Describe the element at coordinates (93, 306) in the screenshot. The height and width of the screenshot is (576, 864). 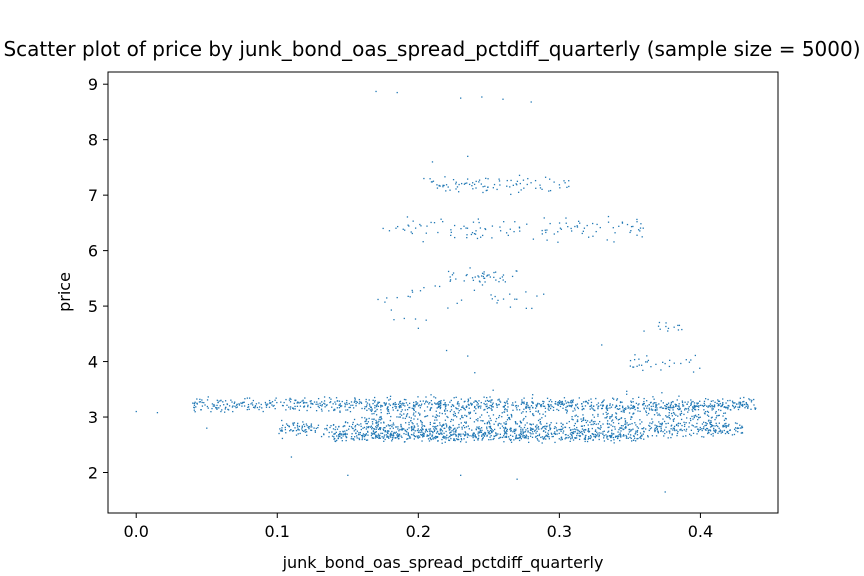
I see `y-tick-label: 5` at that location.